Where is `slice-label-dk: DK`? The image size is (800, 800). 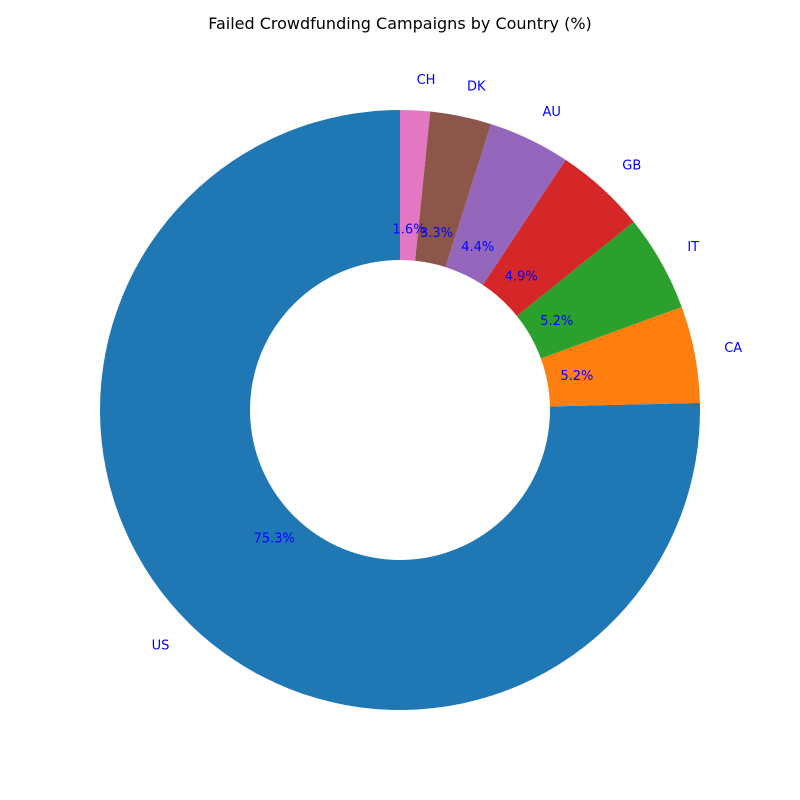
slice-label-dk: DK is located at coordinates (476, 86).